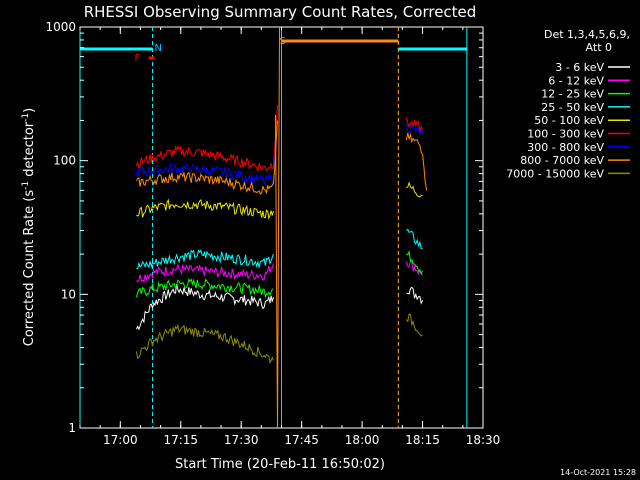 This screenshot has width=640, height=480. I want to click on legend-title-2: Att 0, so click(599, 47).